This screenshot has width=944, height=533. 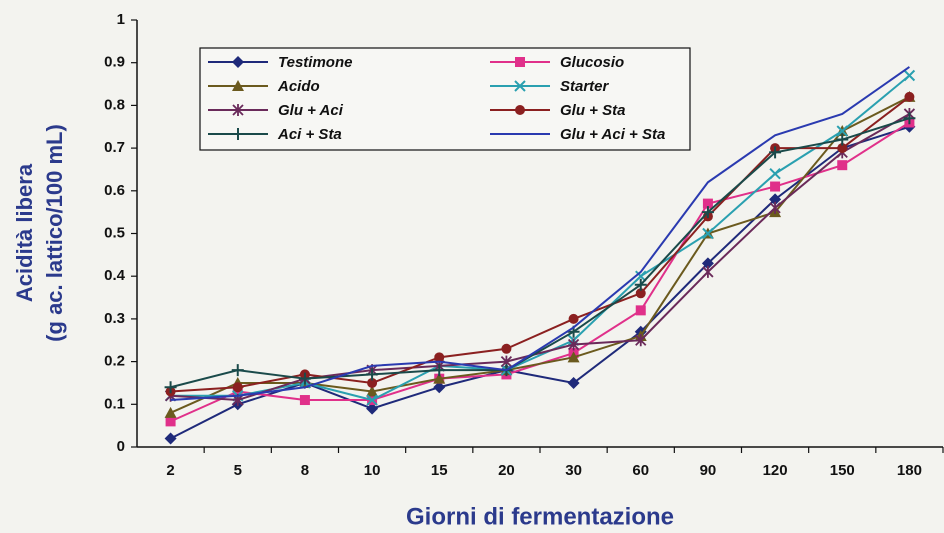 What do you see at coordinates (315, 62) in the screenshot?
I see `legend-label: Testimone` at bounding box center [315, 62].